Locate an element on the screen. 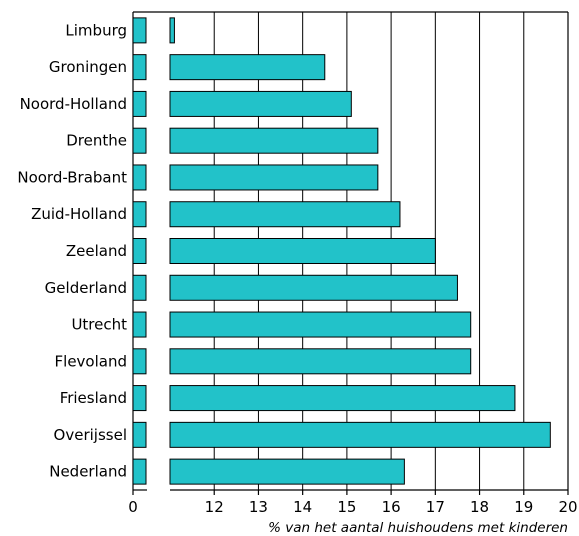 This screenshot has height=536, width=579. category-label: Utrecht is located at coordinates (99, 325).